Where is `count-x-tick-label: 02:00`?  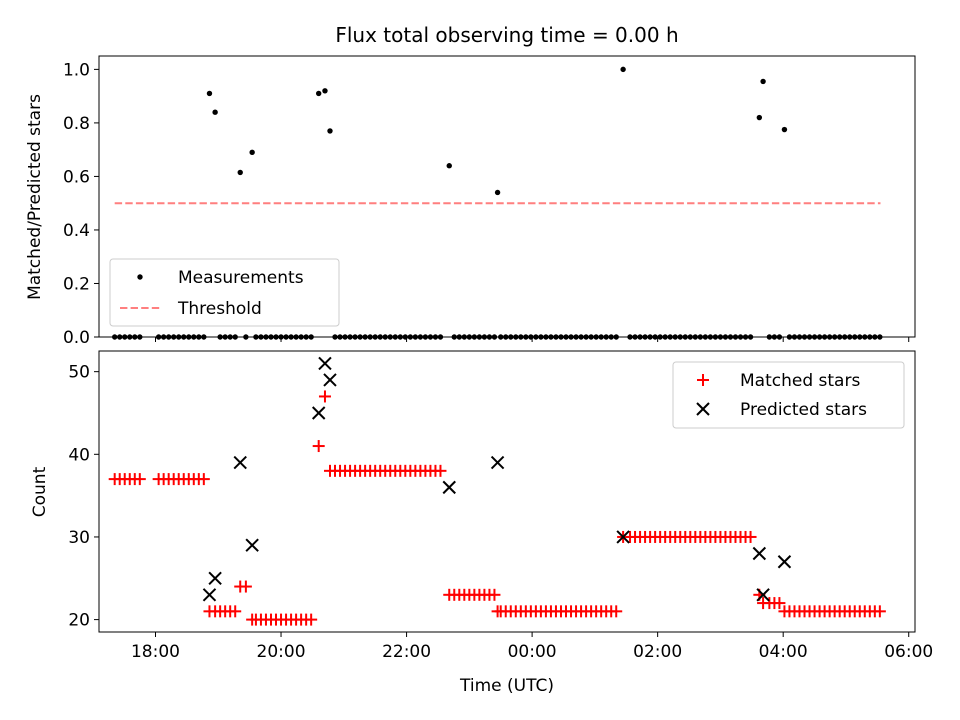 count-x-tick-label: 02:00 is located at coordinates (657, 652).